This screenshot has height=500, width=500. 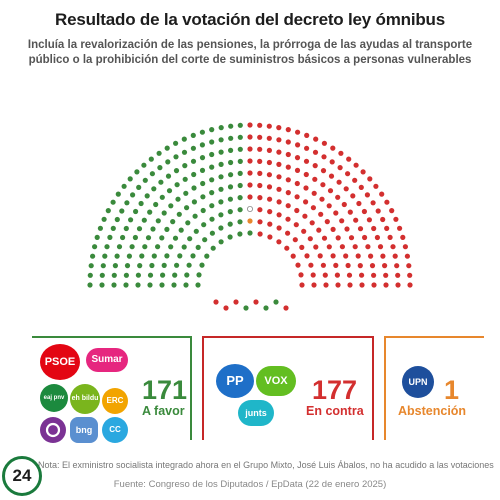 I want to click on contra-label: En contra, so click(x=335, y=411).